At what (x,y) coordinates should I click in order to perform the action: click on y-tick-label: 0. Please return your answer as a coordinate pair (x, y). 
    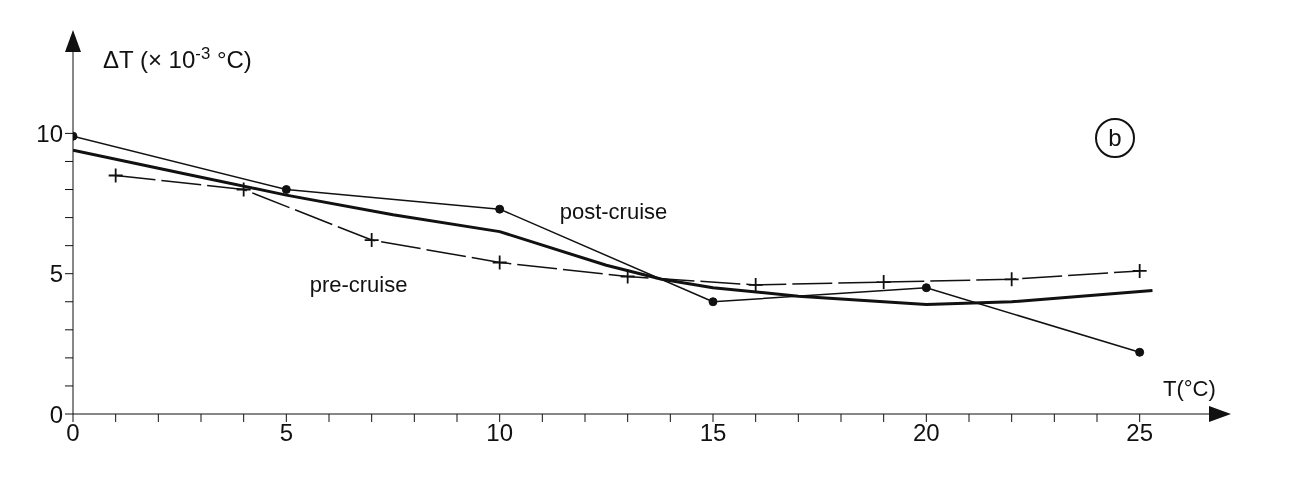
    Looking at the image, I should click on (56, 414).